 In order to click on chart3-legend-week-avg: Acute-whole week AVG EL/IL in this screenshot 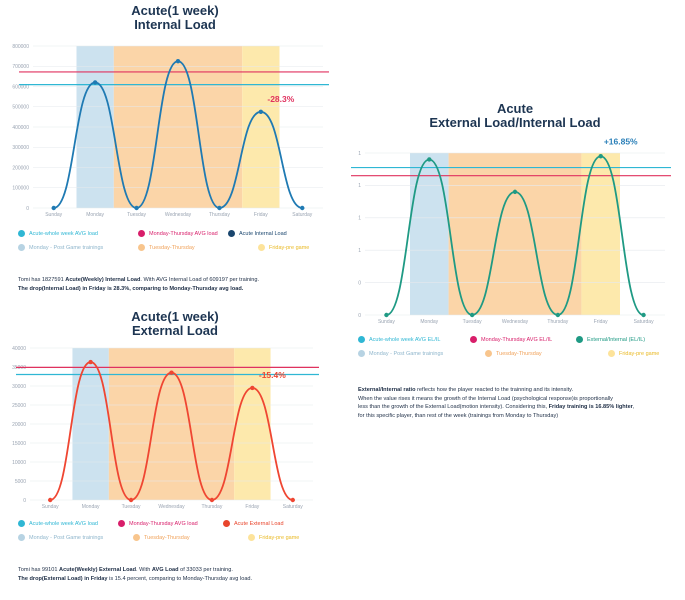, I will do `click(399, 339)`.